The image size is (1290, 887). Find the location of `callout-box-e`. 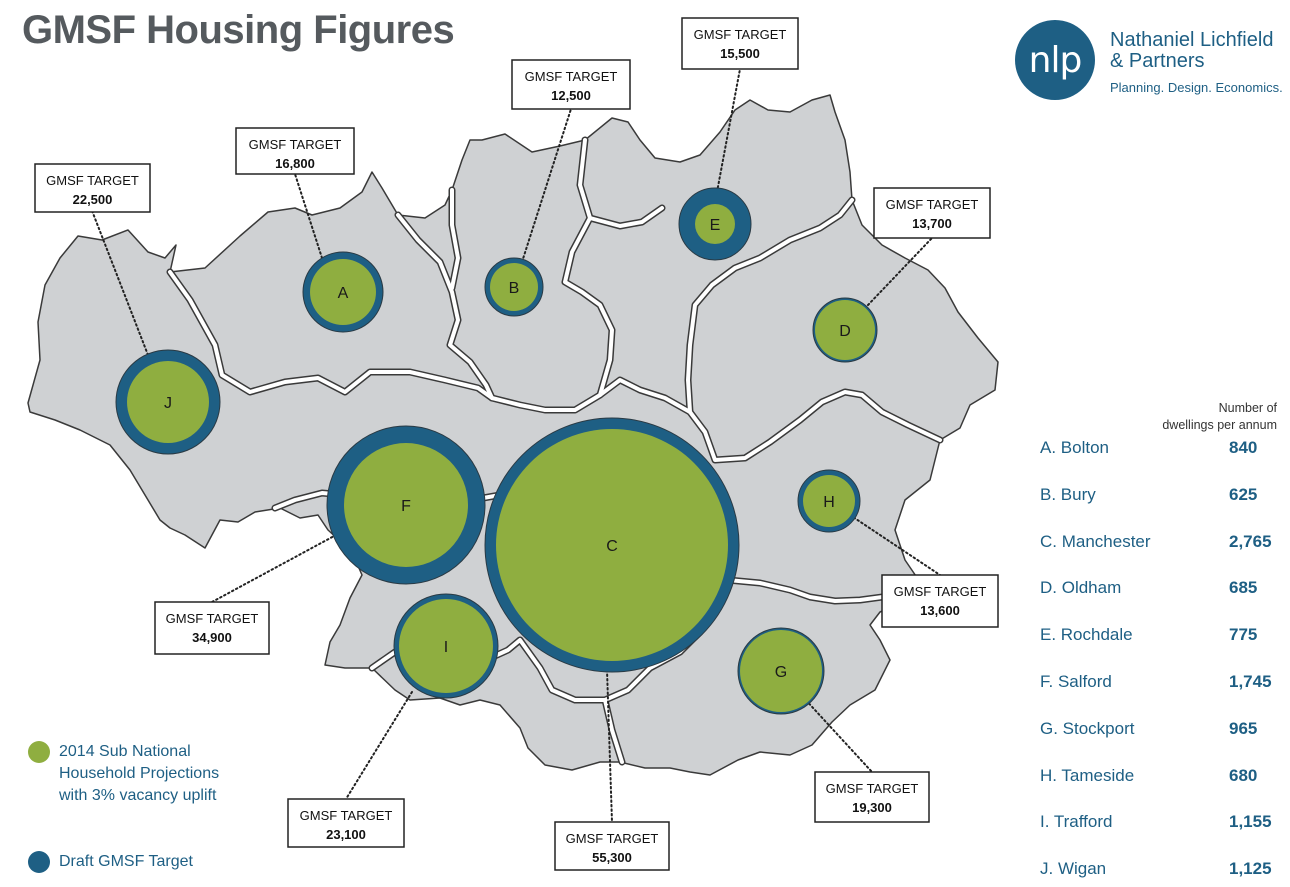

callout-box-e is located at coordinates (740, 43).